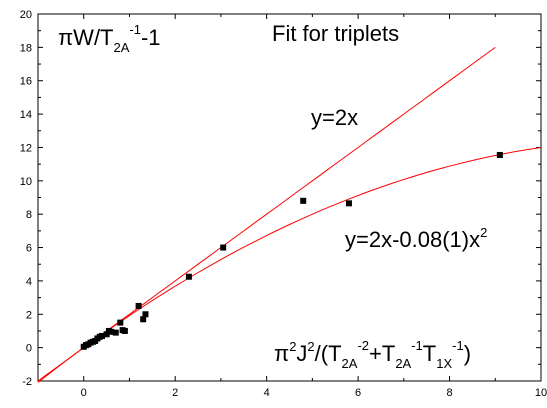 The image size is (547, 408). Describe the element at coordinates (26, 115) in the screenshot. I see `y-tick-label: 14` at that location.